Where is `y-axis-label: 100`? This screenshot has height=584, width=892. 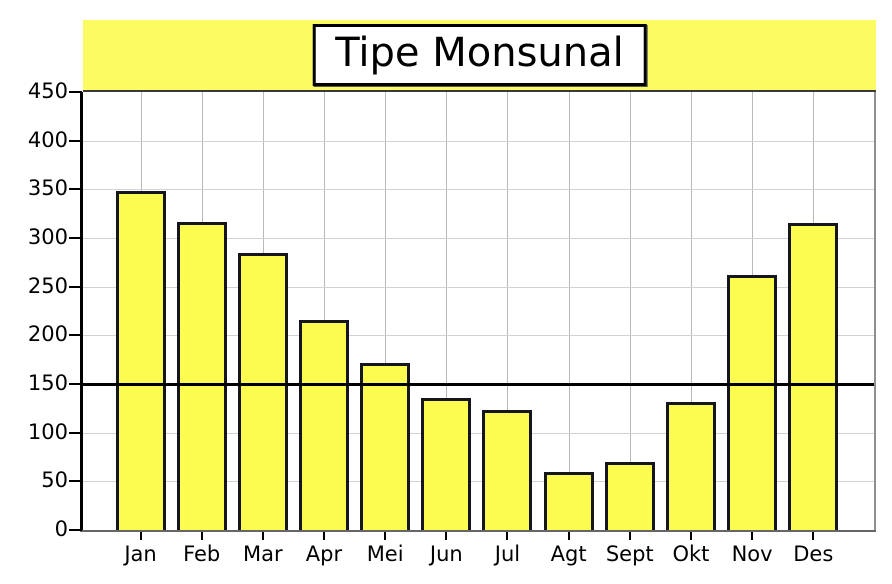
y-axis-label: 100 is located at coordinates (47, 431).